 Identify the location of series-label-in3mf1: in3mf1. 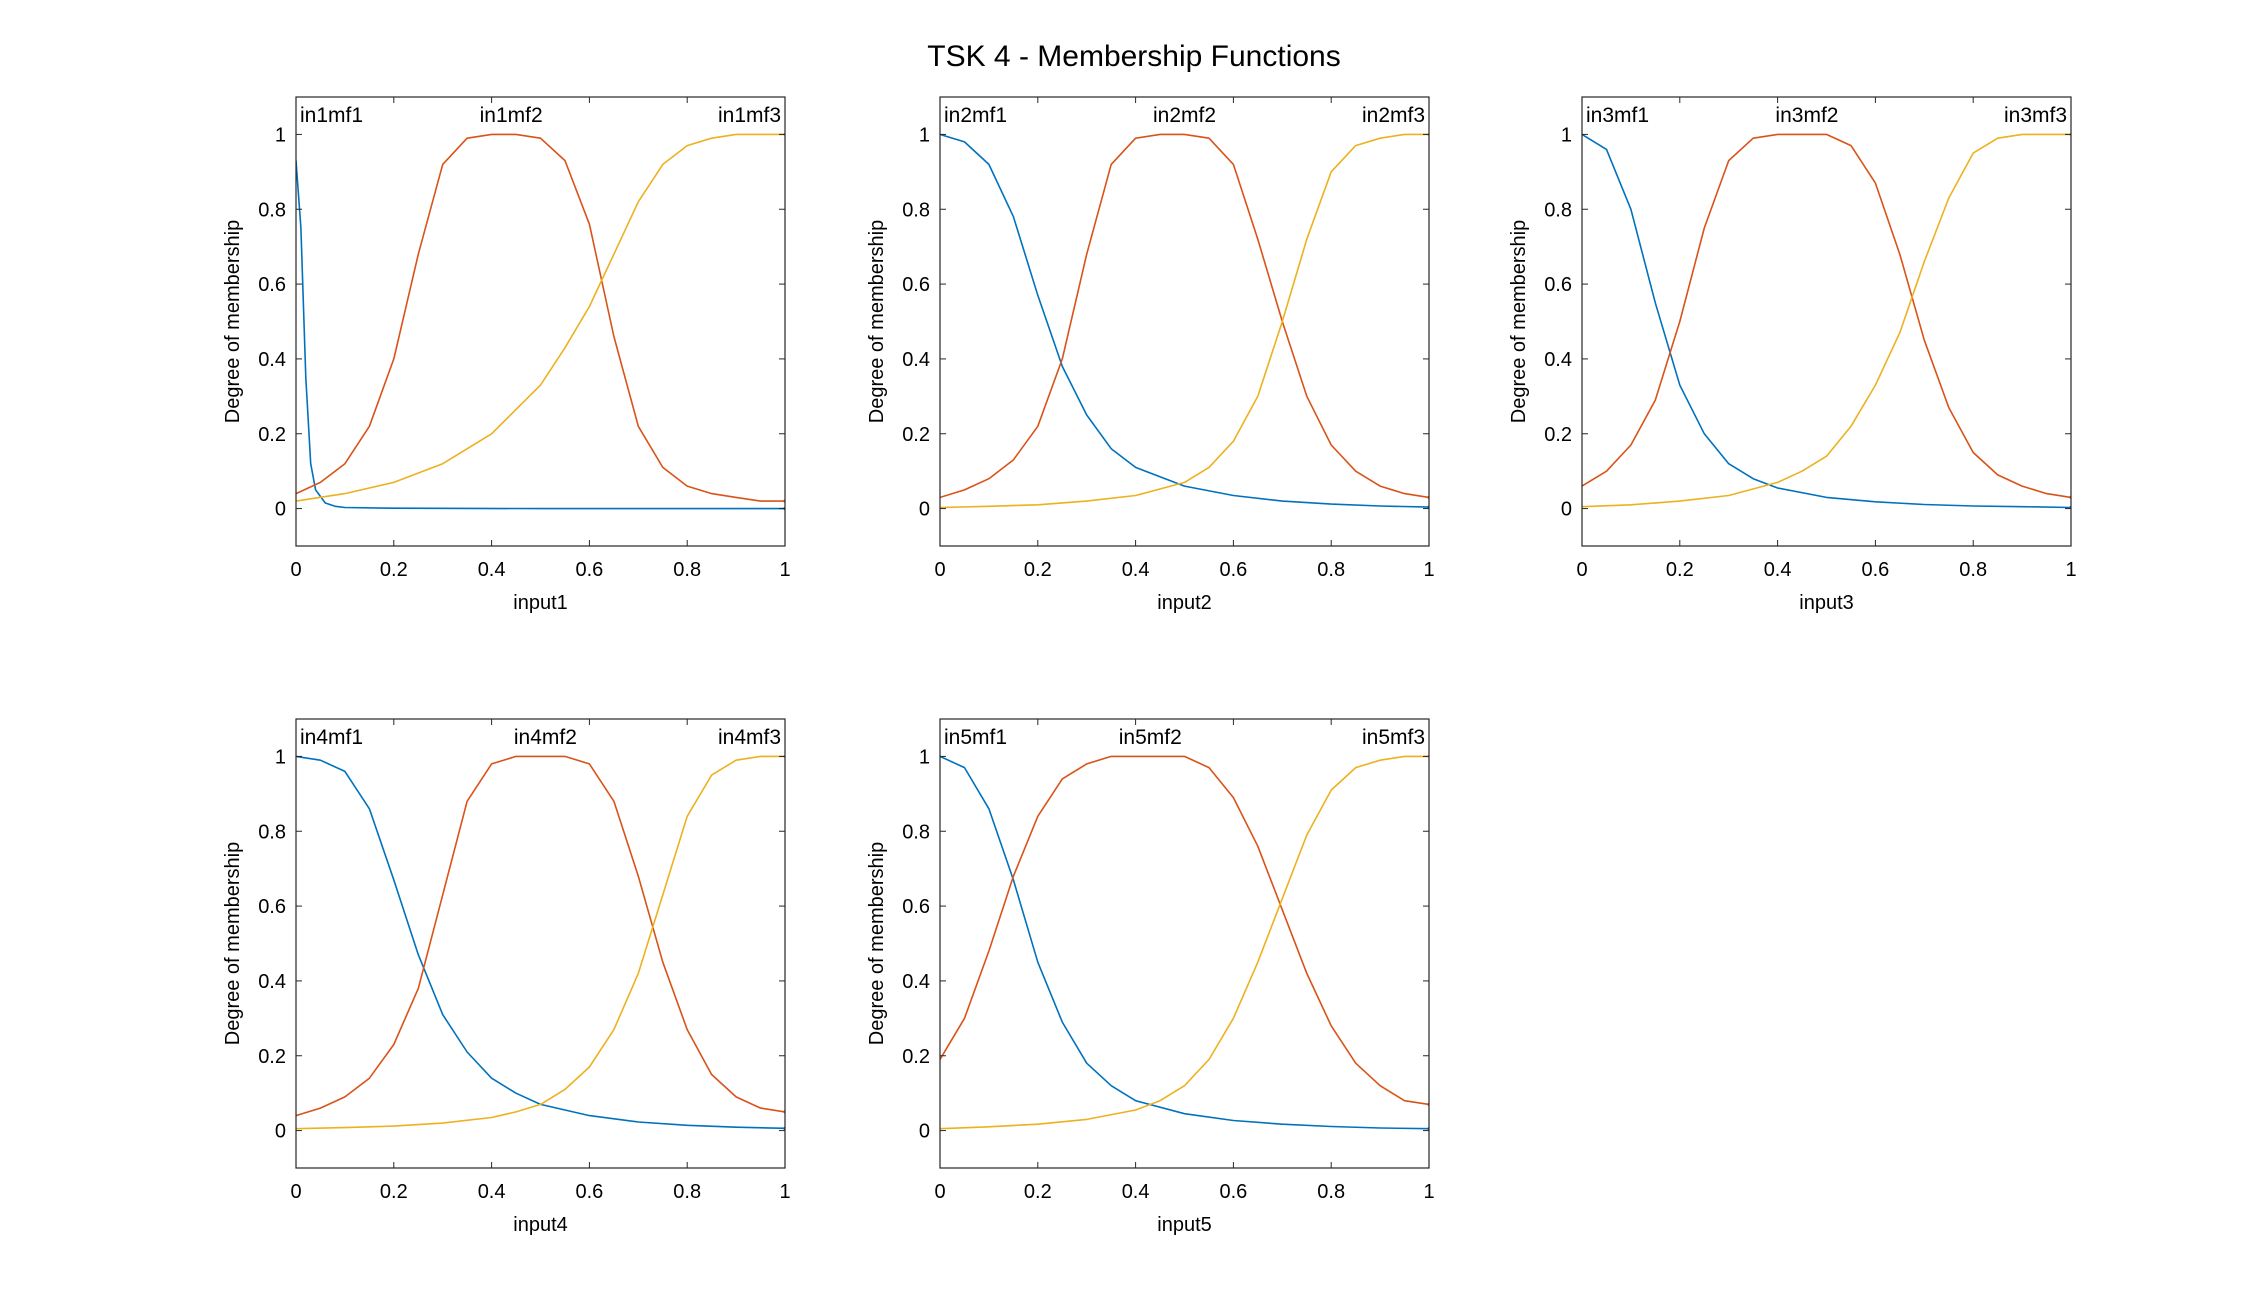
(1617, 115).